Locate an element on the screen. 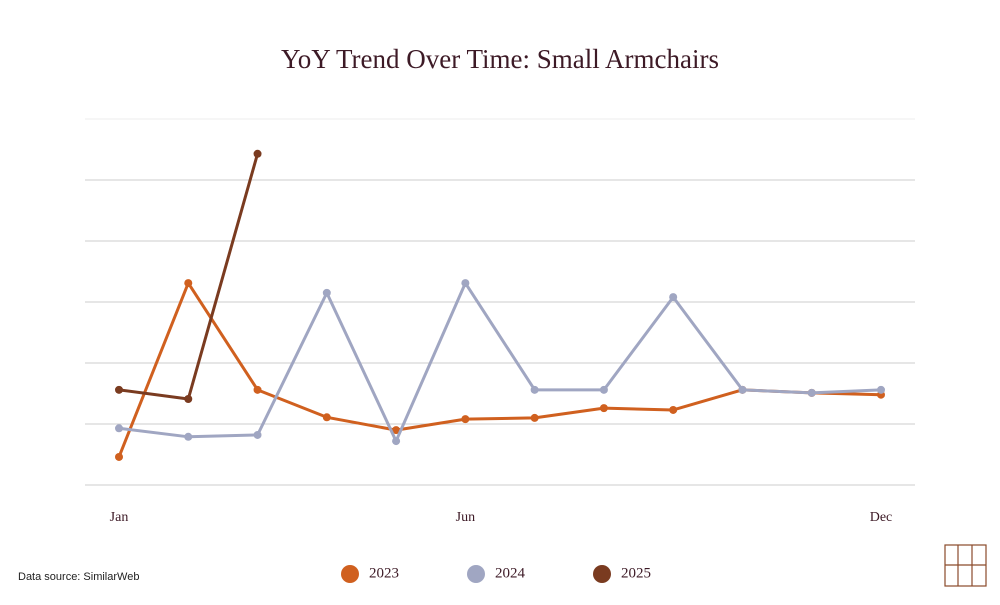  series-line is located at coordinates (188, 277).